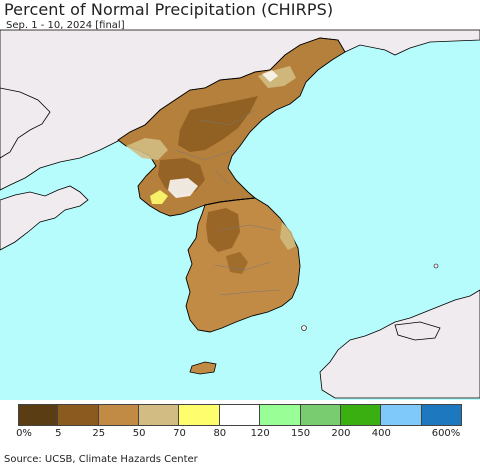  Describe the element at coordinates (58, 433) in the screenshot. I see `legend-tick-label: 5` at that location.